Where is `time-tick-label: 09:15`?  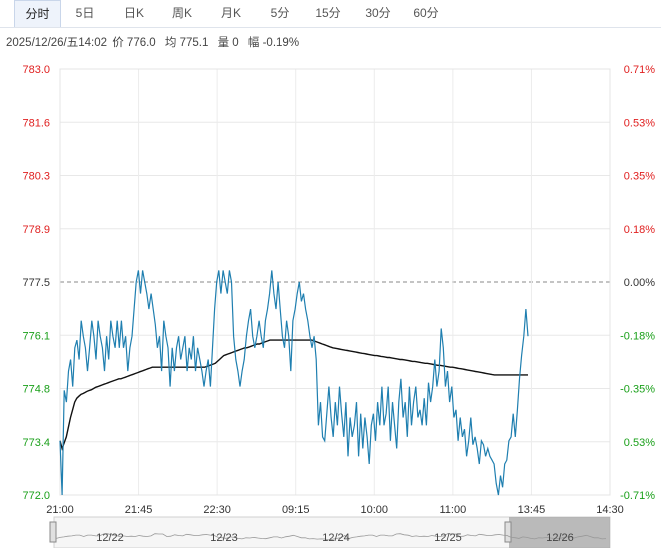 time-tick-label: 09:15 is located at coordinates (296, 510).